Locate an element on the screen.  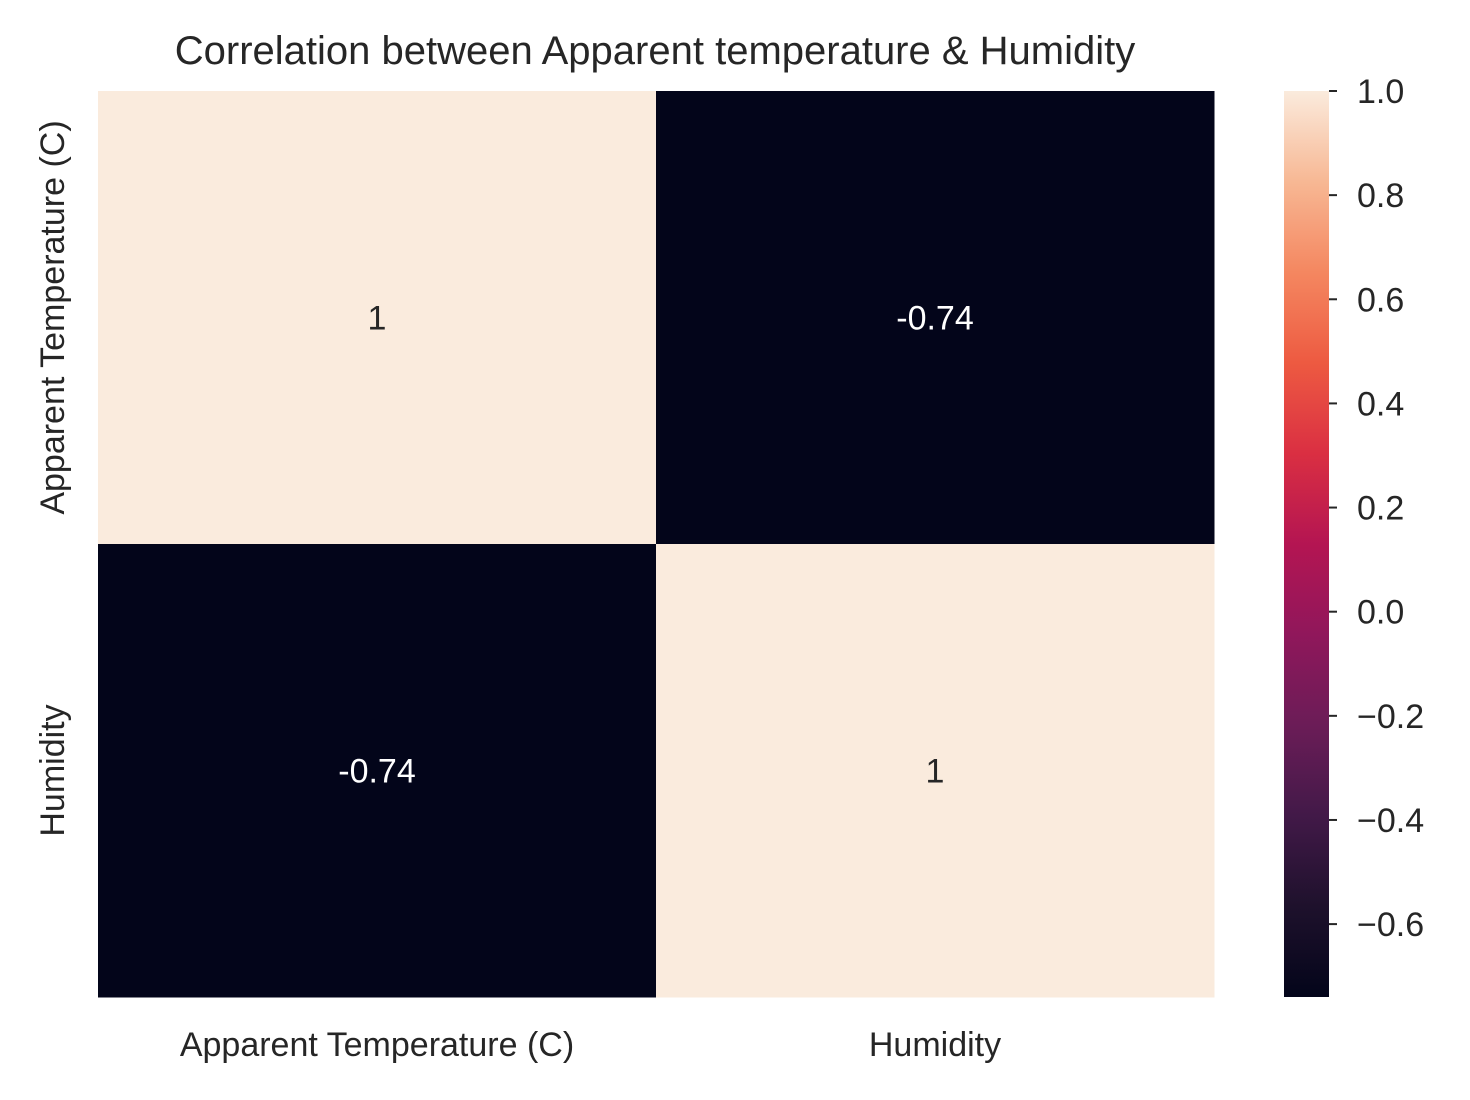
y-tick-label: Humidity is located at coordinates (53, 770).